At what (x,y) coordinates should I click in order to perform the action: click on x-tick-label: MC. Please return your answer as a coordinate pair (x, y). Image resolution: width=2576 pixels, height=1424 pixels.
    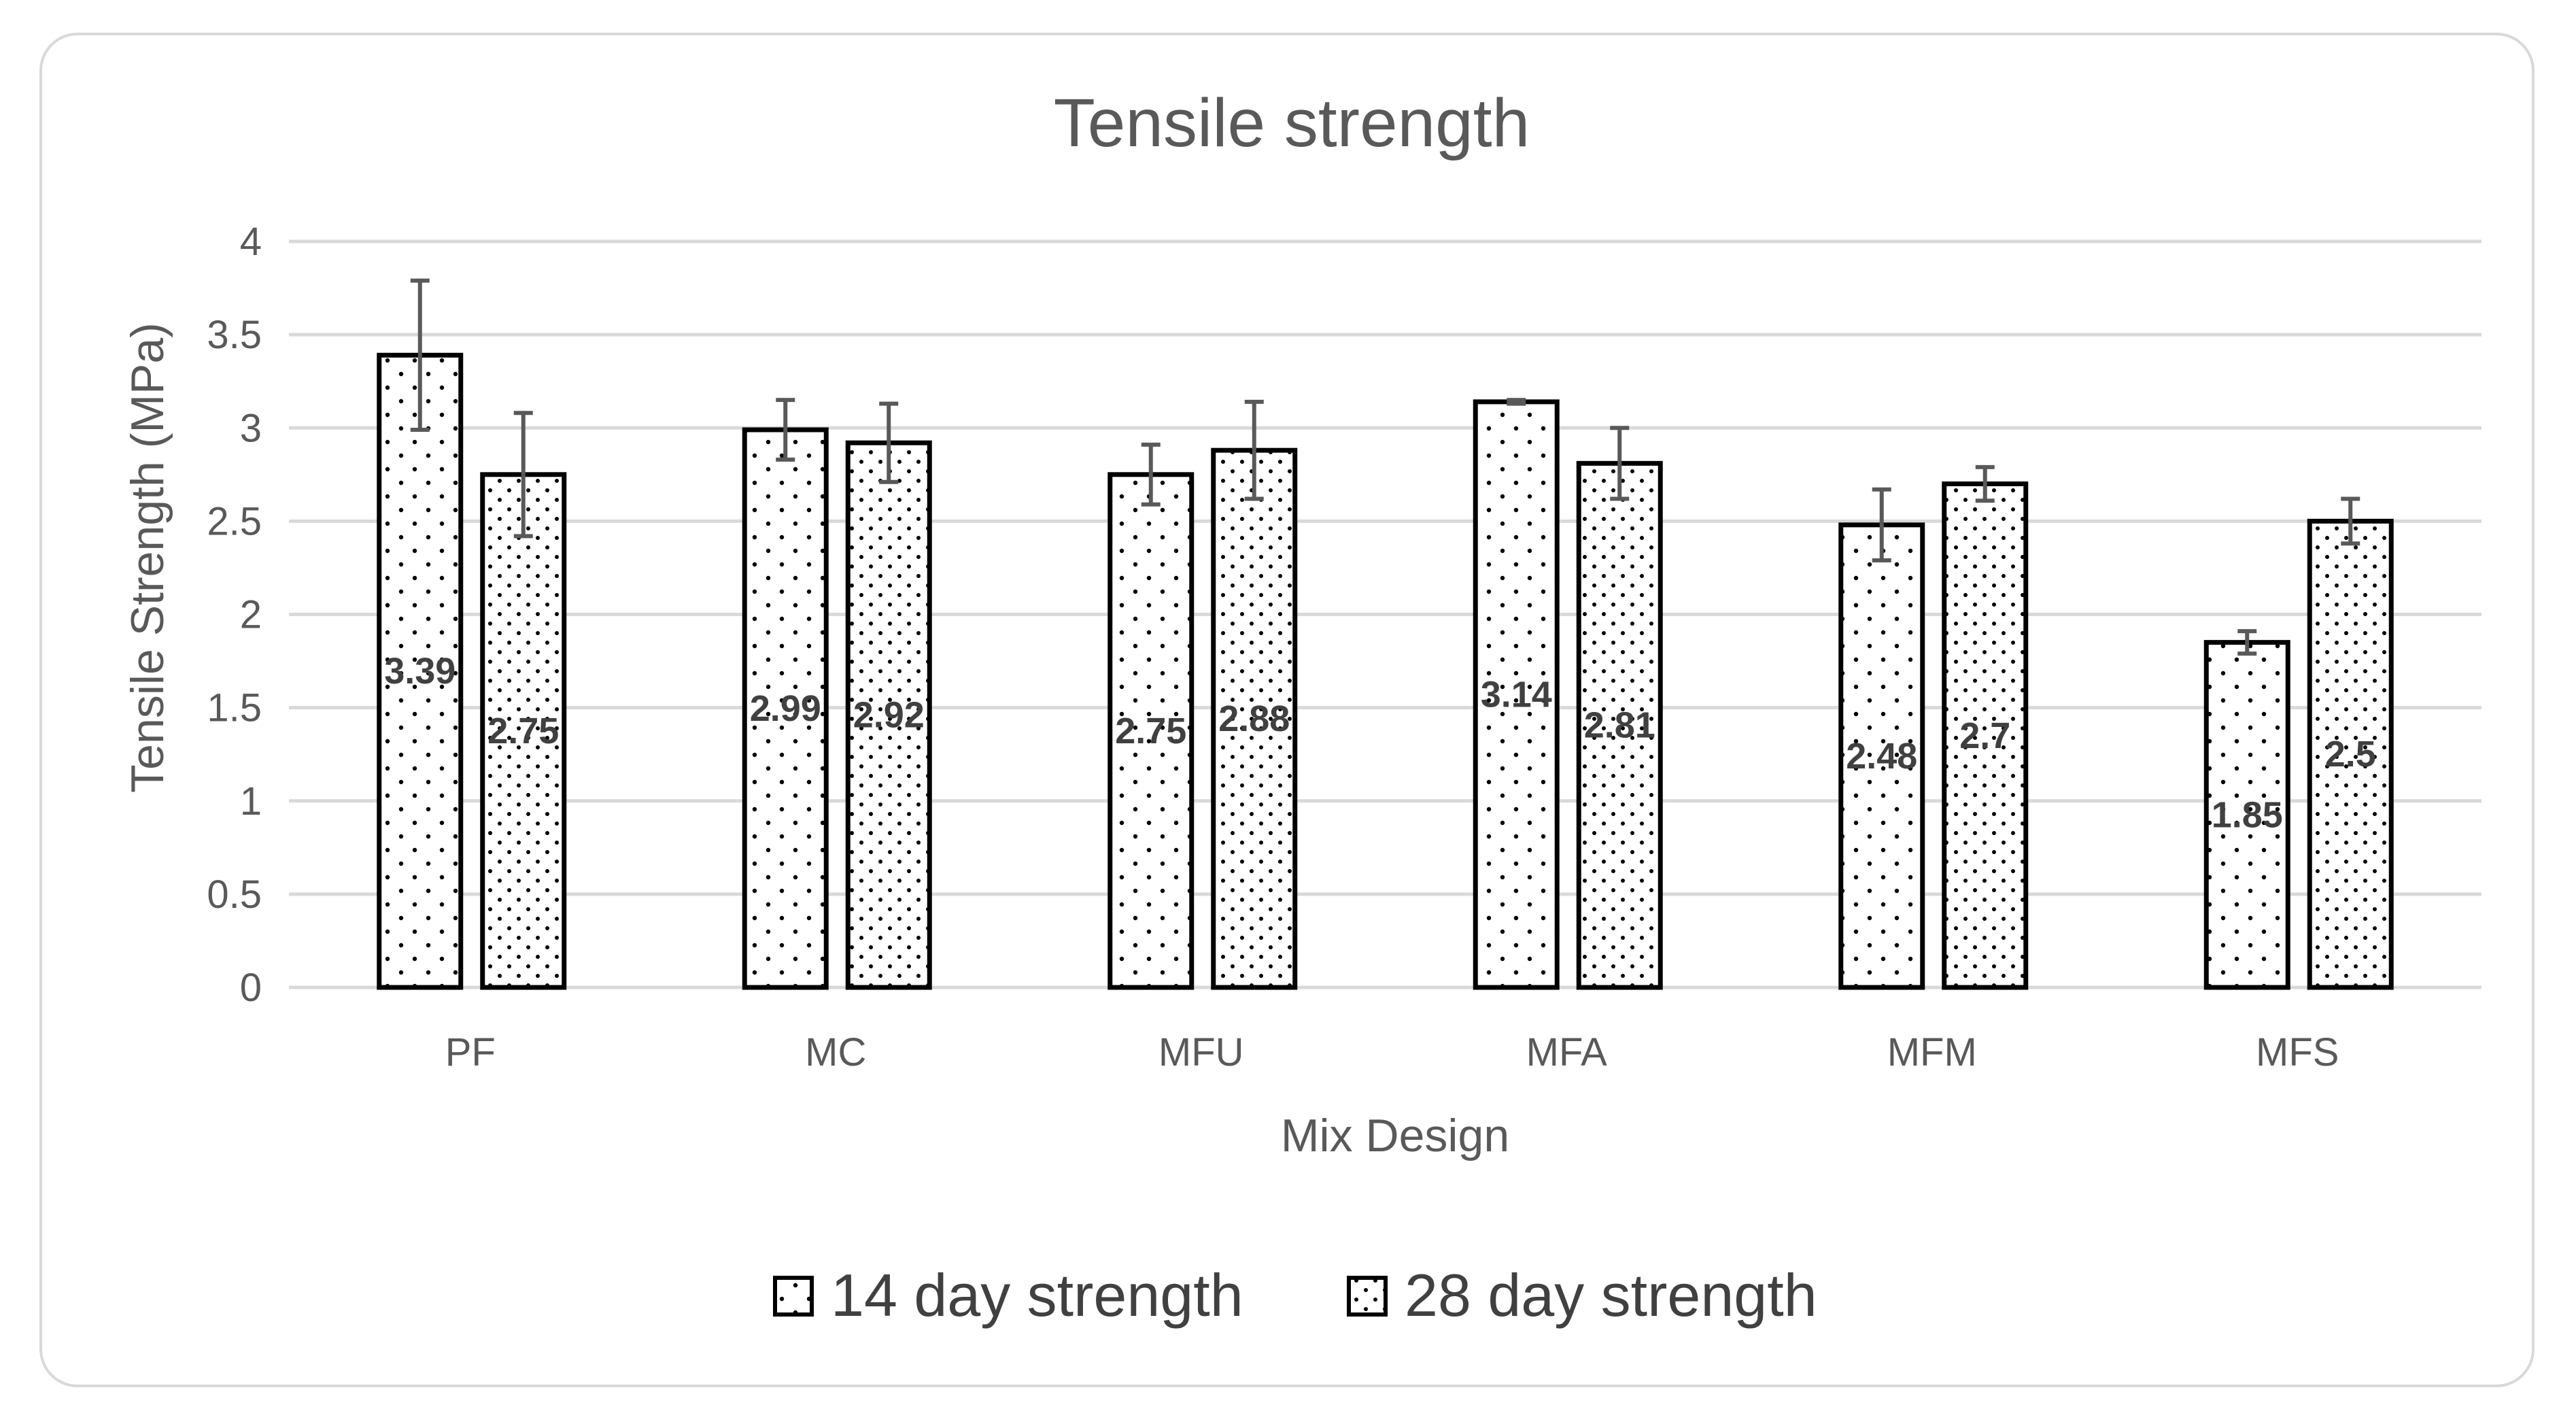
    Looking at the image, I should click on (835, 1052).